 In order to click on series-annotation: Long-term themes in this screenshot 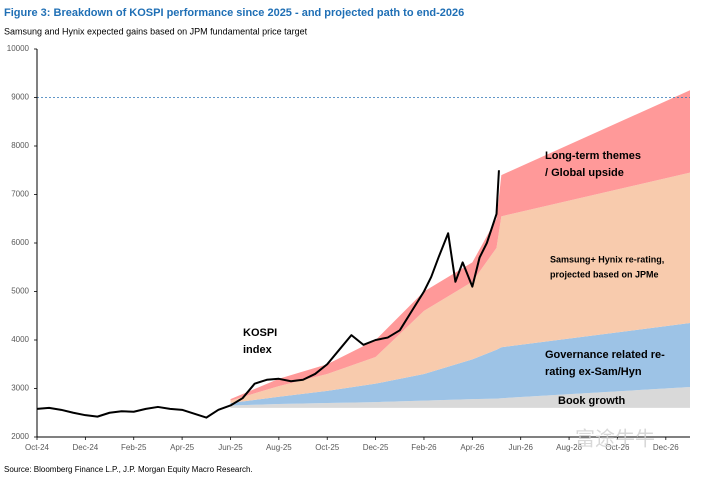, I will do `click(593, 156)`.